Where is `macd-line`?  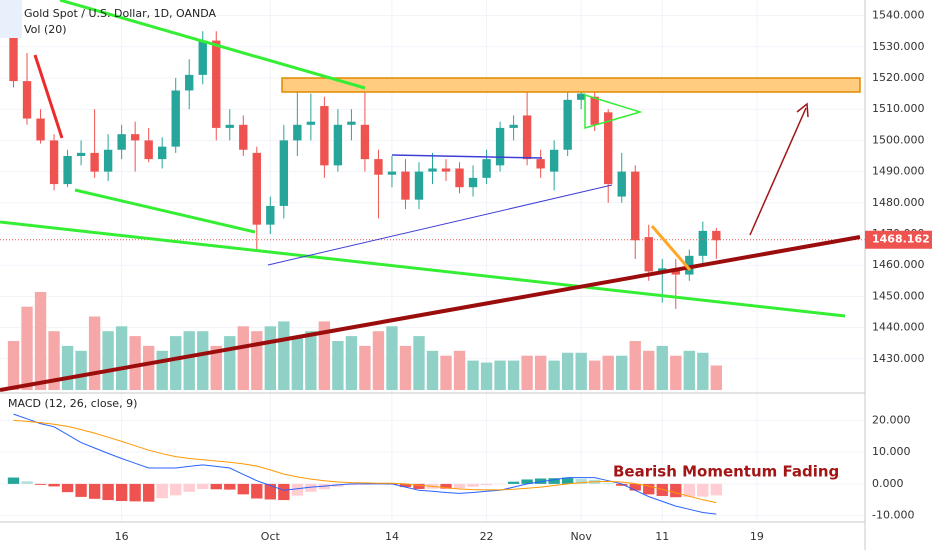 macd-line is located at coordinates (365, 464).